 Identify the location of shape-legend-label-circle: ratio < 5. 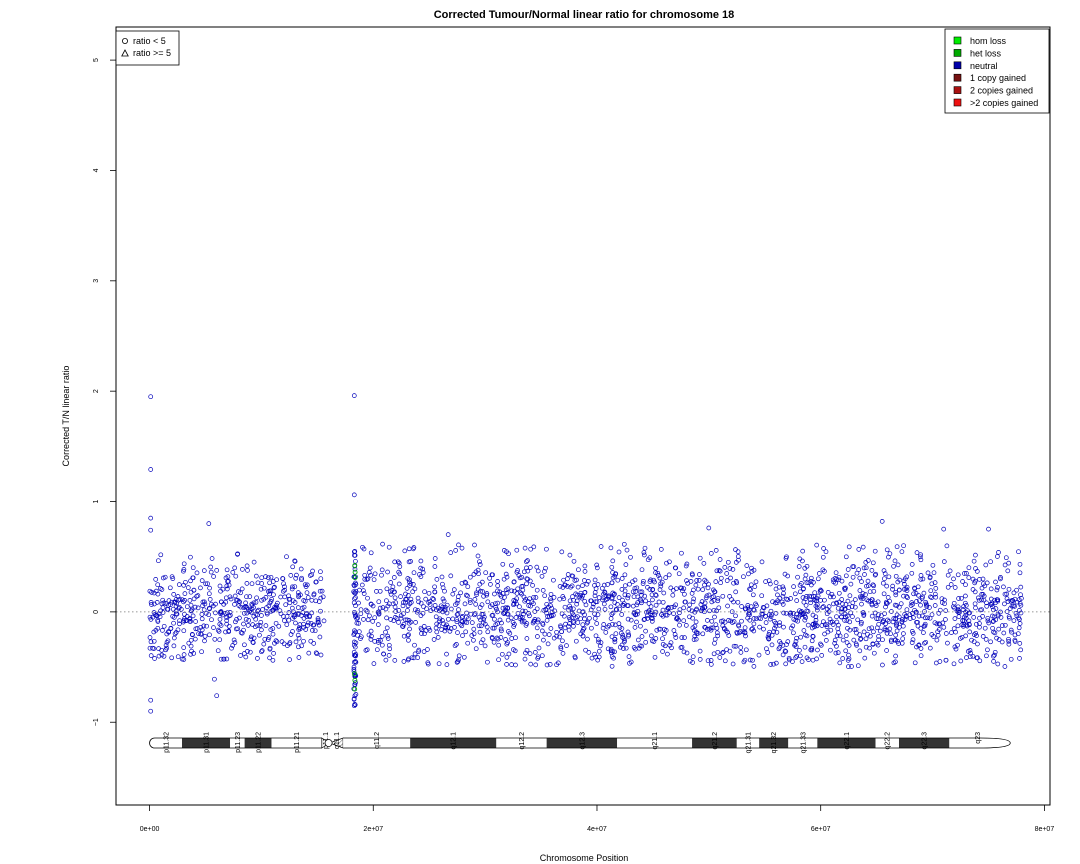
(149, 41).